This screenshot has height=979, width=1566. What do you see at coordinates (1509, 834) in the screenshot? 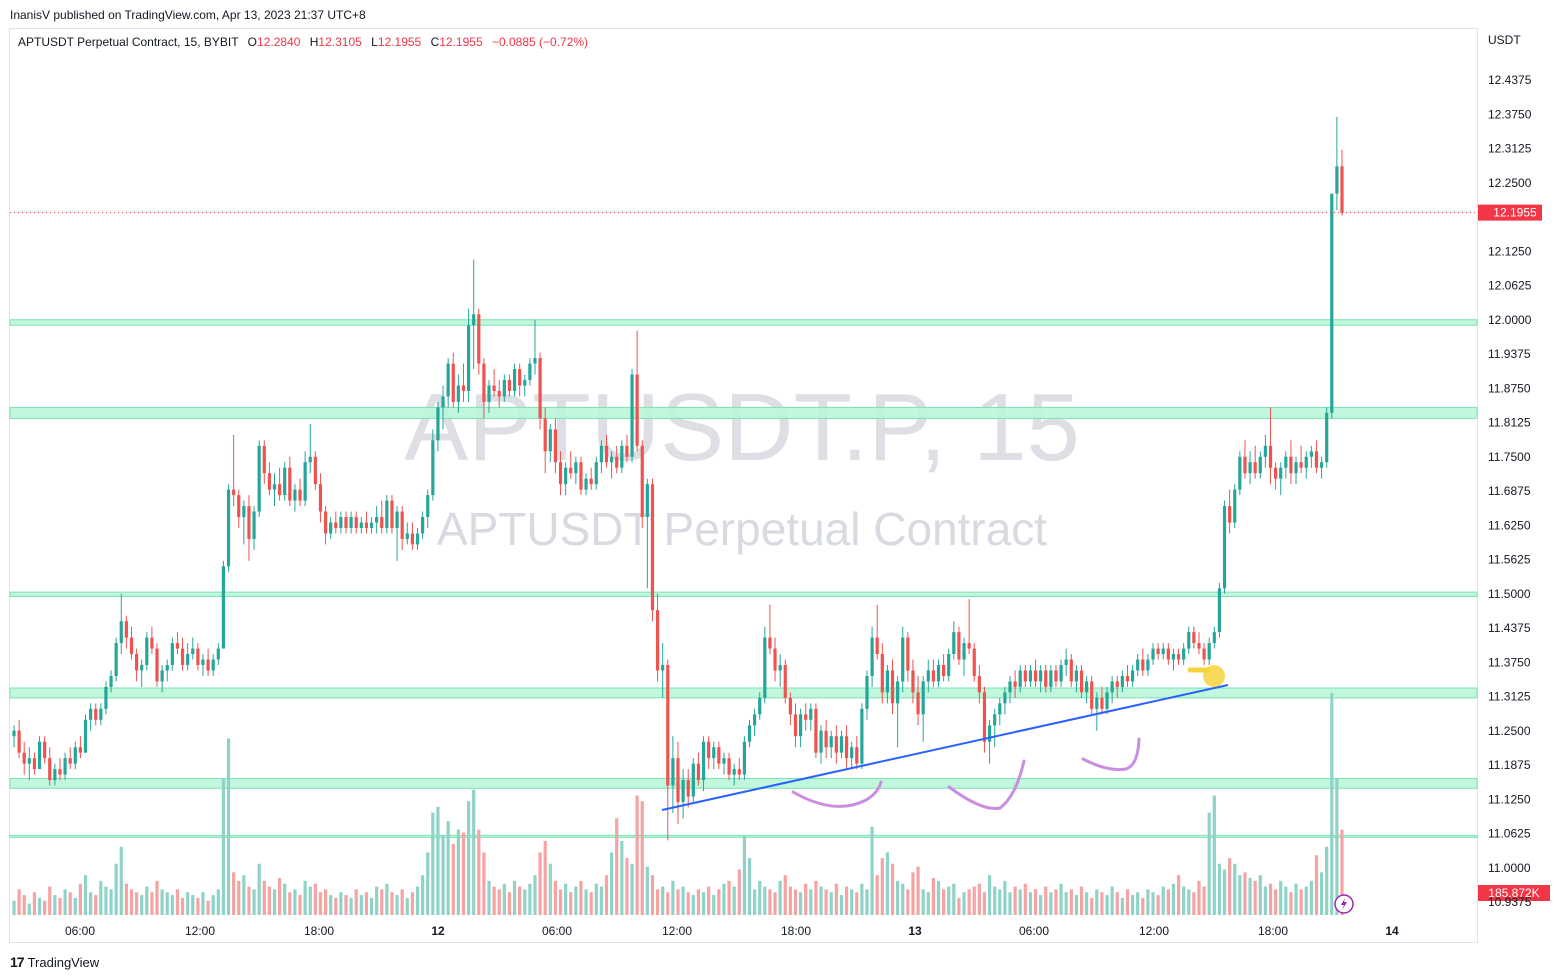
I see `y-tick-label: 11.0625` at bounding box center [1509, 834].